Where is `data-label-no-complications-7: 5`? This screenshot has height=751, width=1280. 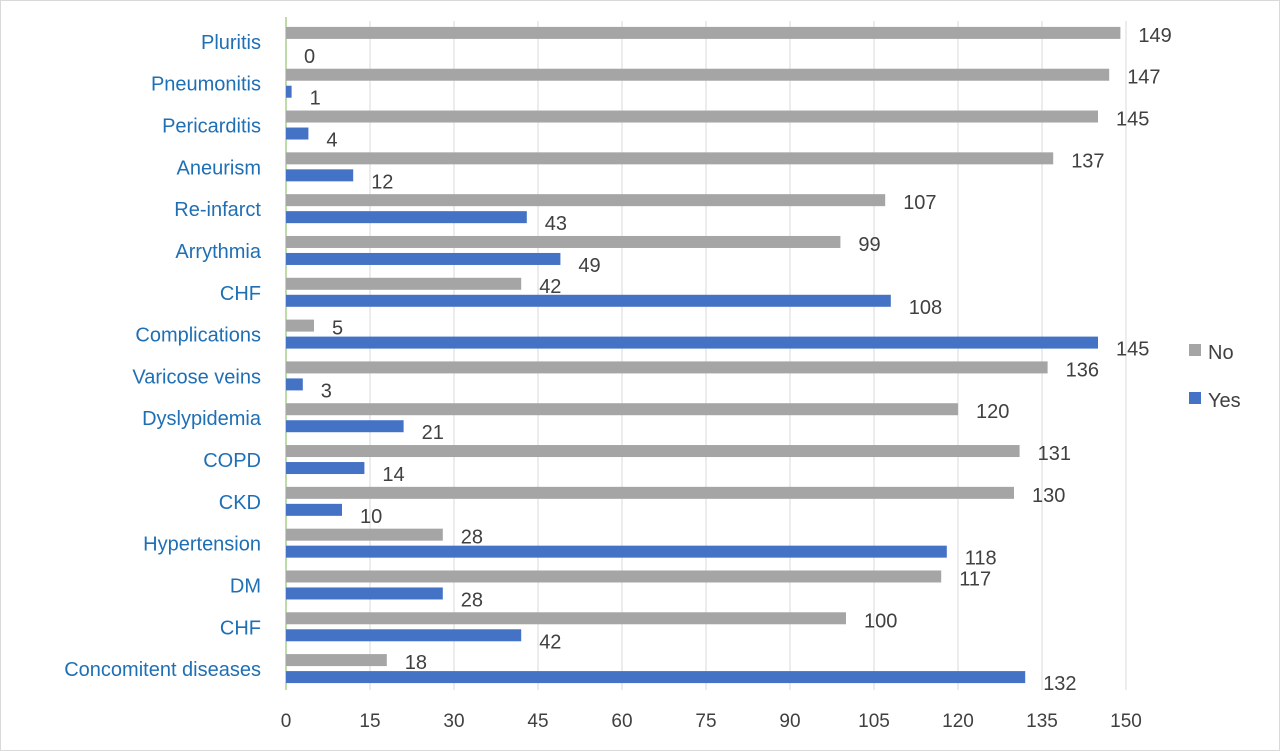
data-label-no-complications-7: 5 is located at coordinates (337, 329).